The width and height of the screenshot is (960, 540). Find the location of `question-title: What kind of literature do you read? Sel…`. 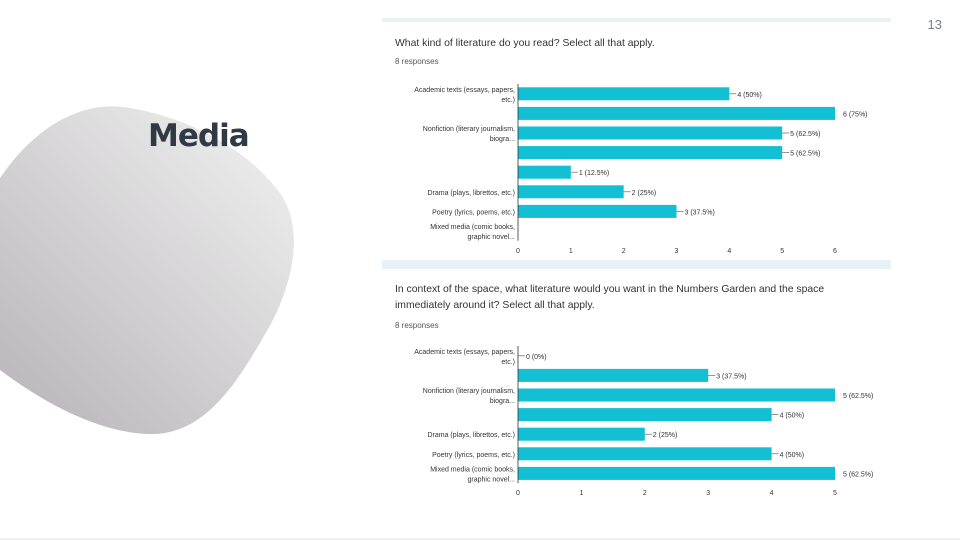

question-title: What kind of literature do you read? Sel… is located at coordinates (525, 43).